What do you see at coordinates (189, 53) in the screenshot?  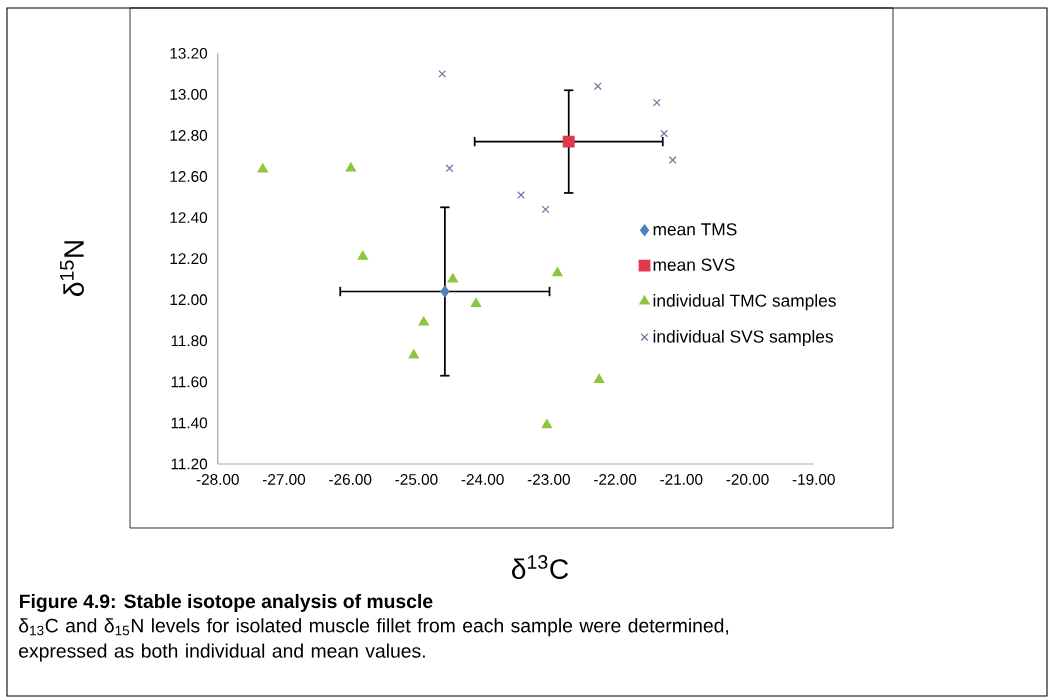 I see `y-tick-label: 13.20` at bounding box center [189, 53].